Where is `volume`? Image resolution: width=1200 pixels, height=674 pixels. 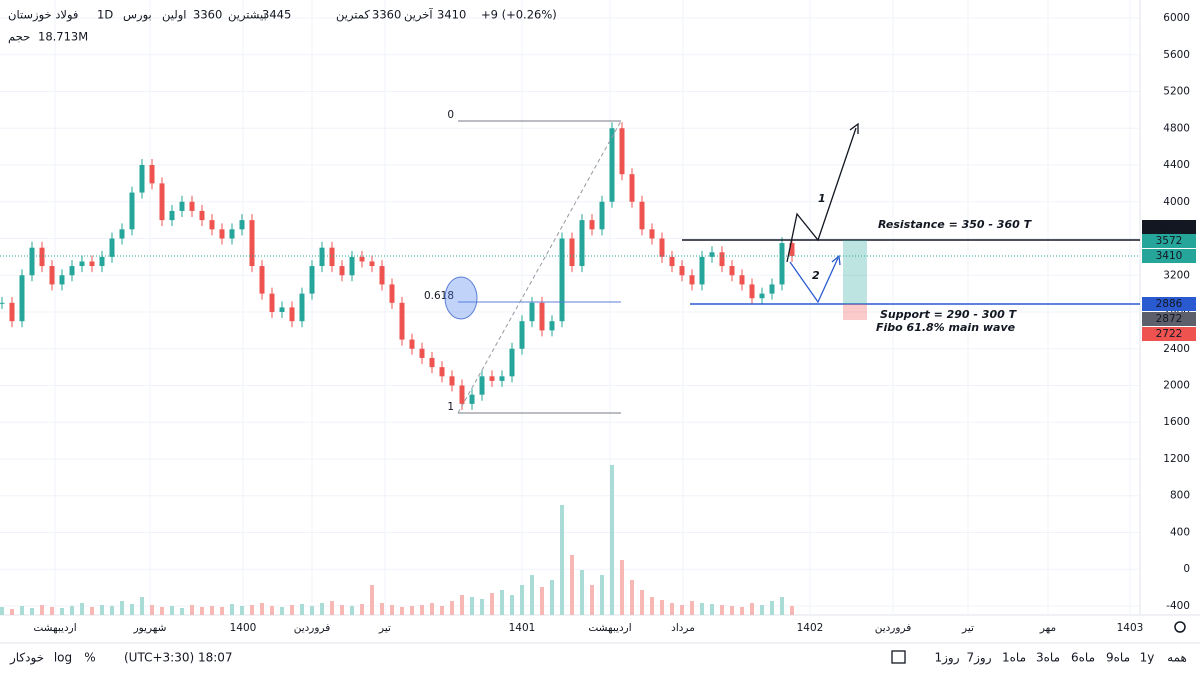
volume is located at coordinates (397, 540).